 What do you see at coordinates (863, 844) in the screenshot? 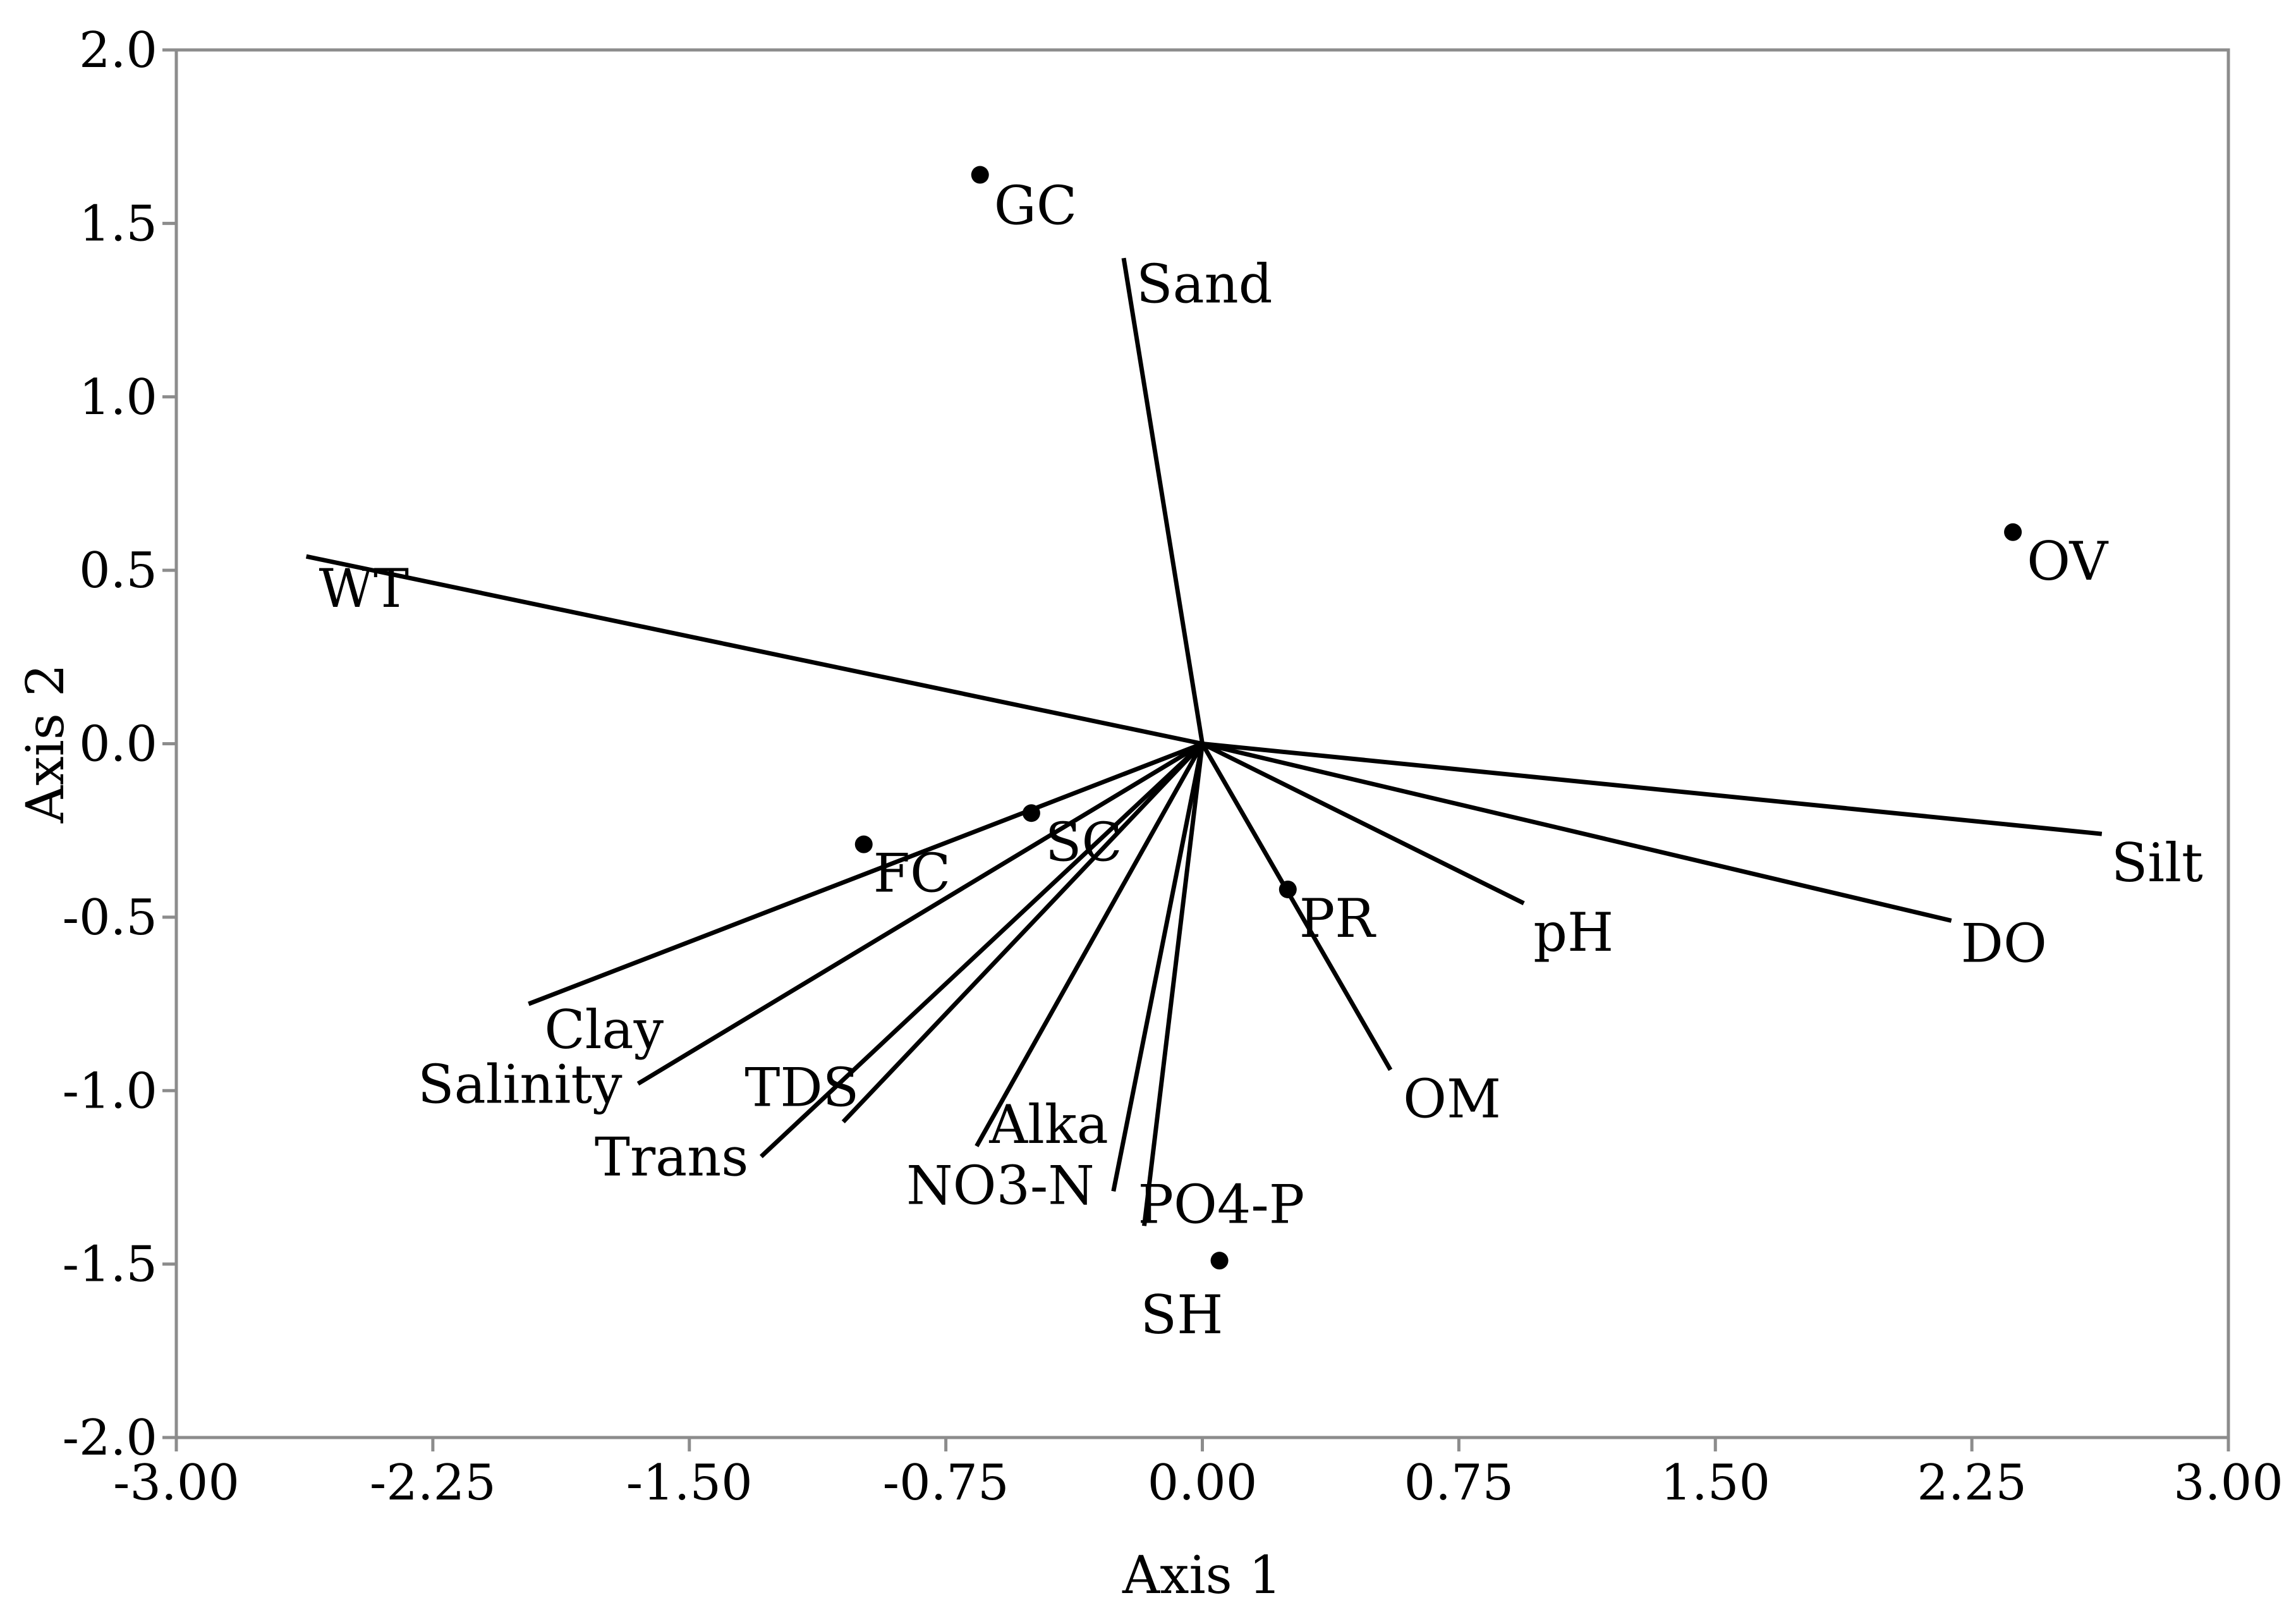
I see `site-point-fc` at bounding box center [863, 844].